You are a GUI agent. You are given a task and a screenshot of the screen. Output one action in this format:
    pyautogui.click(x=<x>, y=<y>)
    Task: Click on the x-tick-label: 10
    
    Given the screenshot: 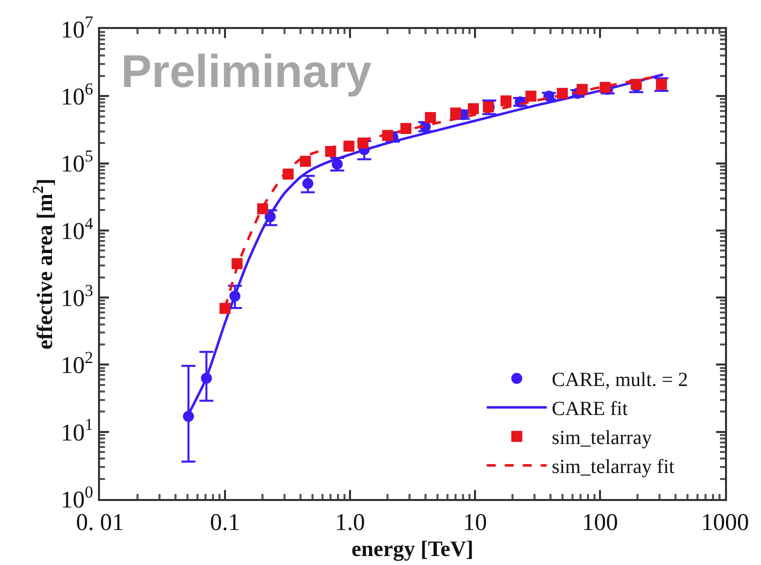 What is the action you would take?
    pyautogui.click(x=475, y=523)
    